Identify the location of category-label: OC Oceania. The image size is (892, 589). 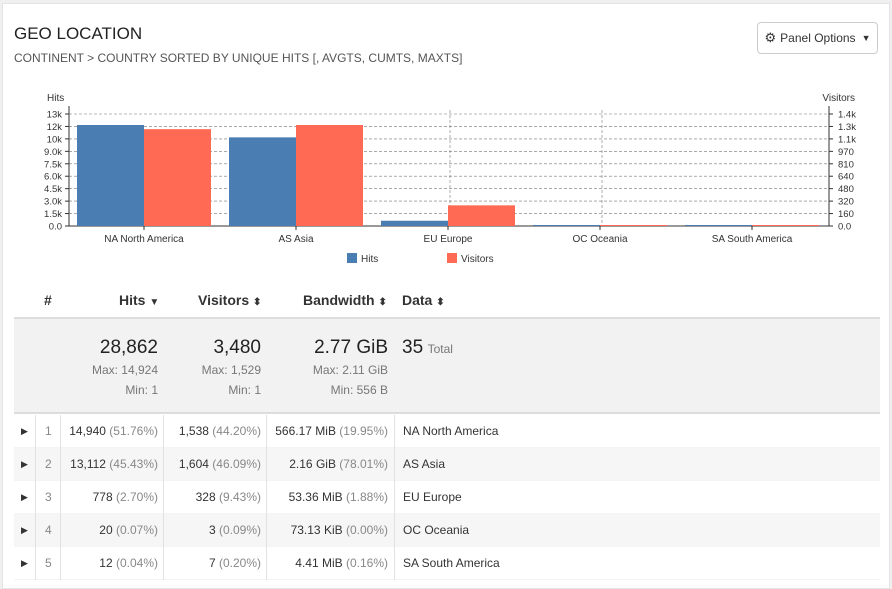
(599, 239).